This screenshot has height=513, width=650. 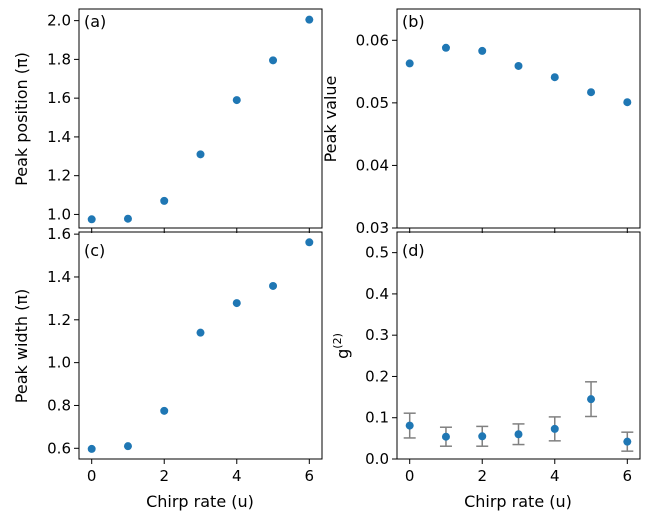 What do you see at coordinates (518, 501) in the screenshot?
I see `panel-d-xlabel: Chirp rate (u)` at bounding box center [518, 501].